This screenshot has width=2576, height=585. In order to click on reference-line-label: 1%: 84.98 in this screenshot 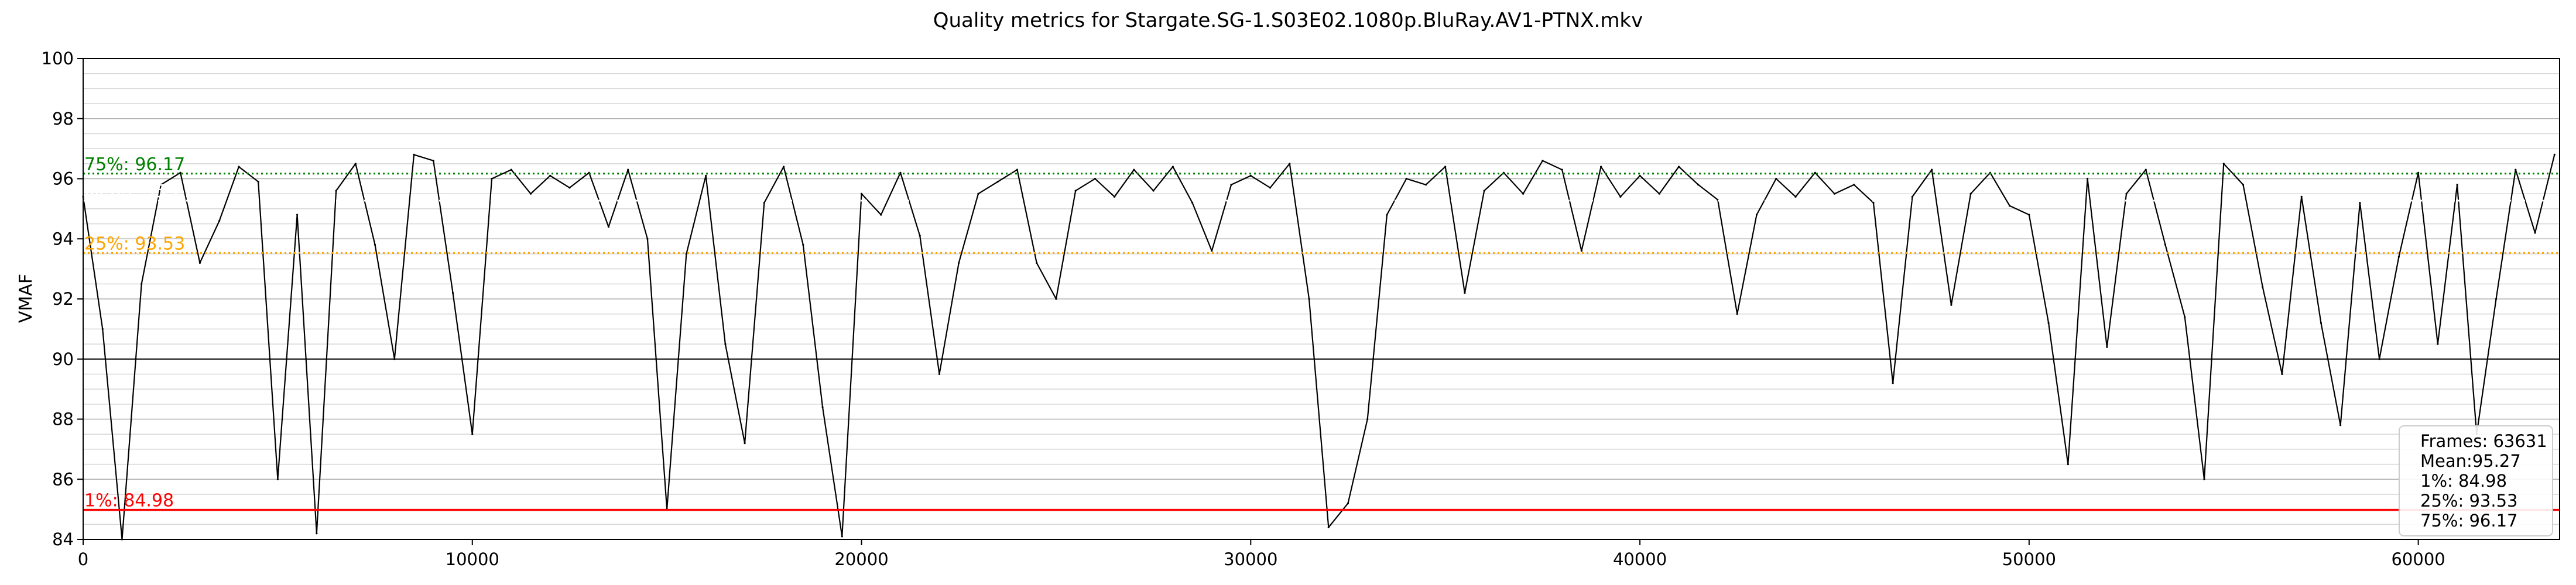, I will do `click(129, 501)`.